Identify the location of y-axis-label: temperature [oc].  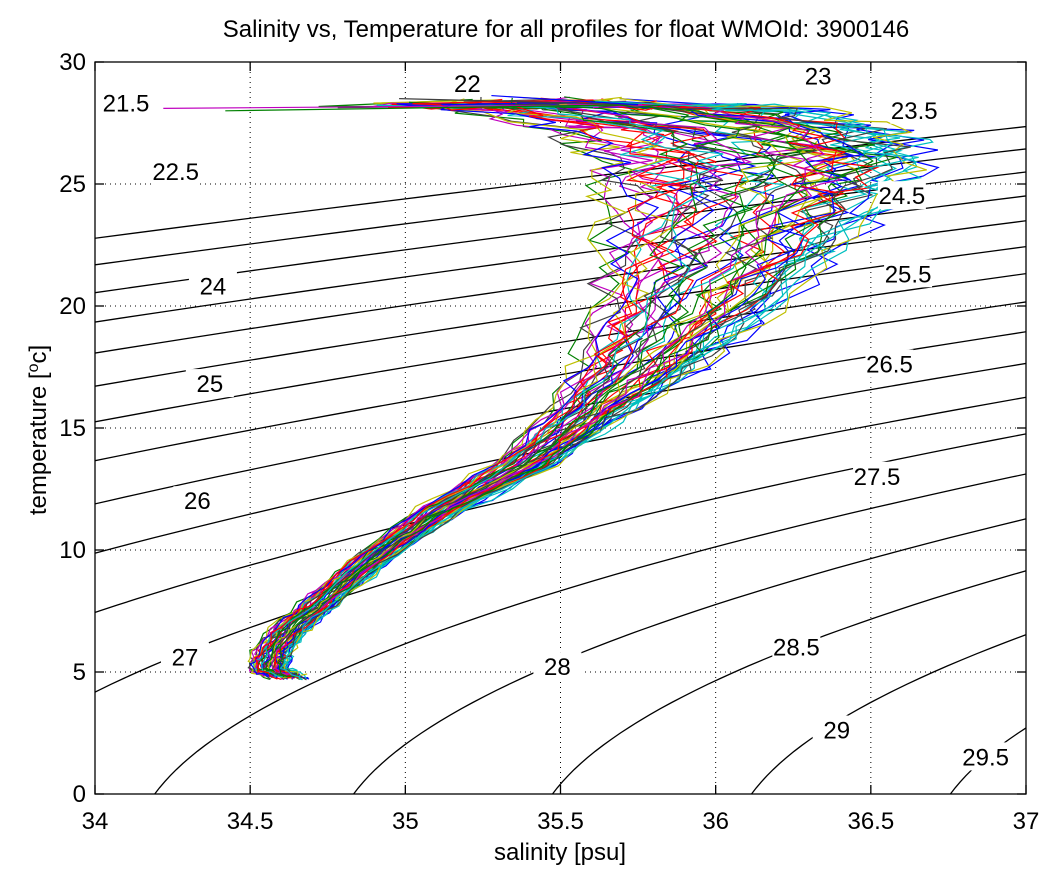
(38, 430).